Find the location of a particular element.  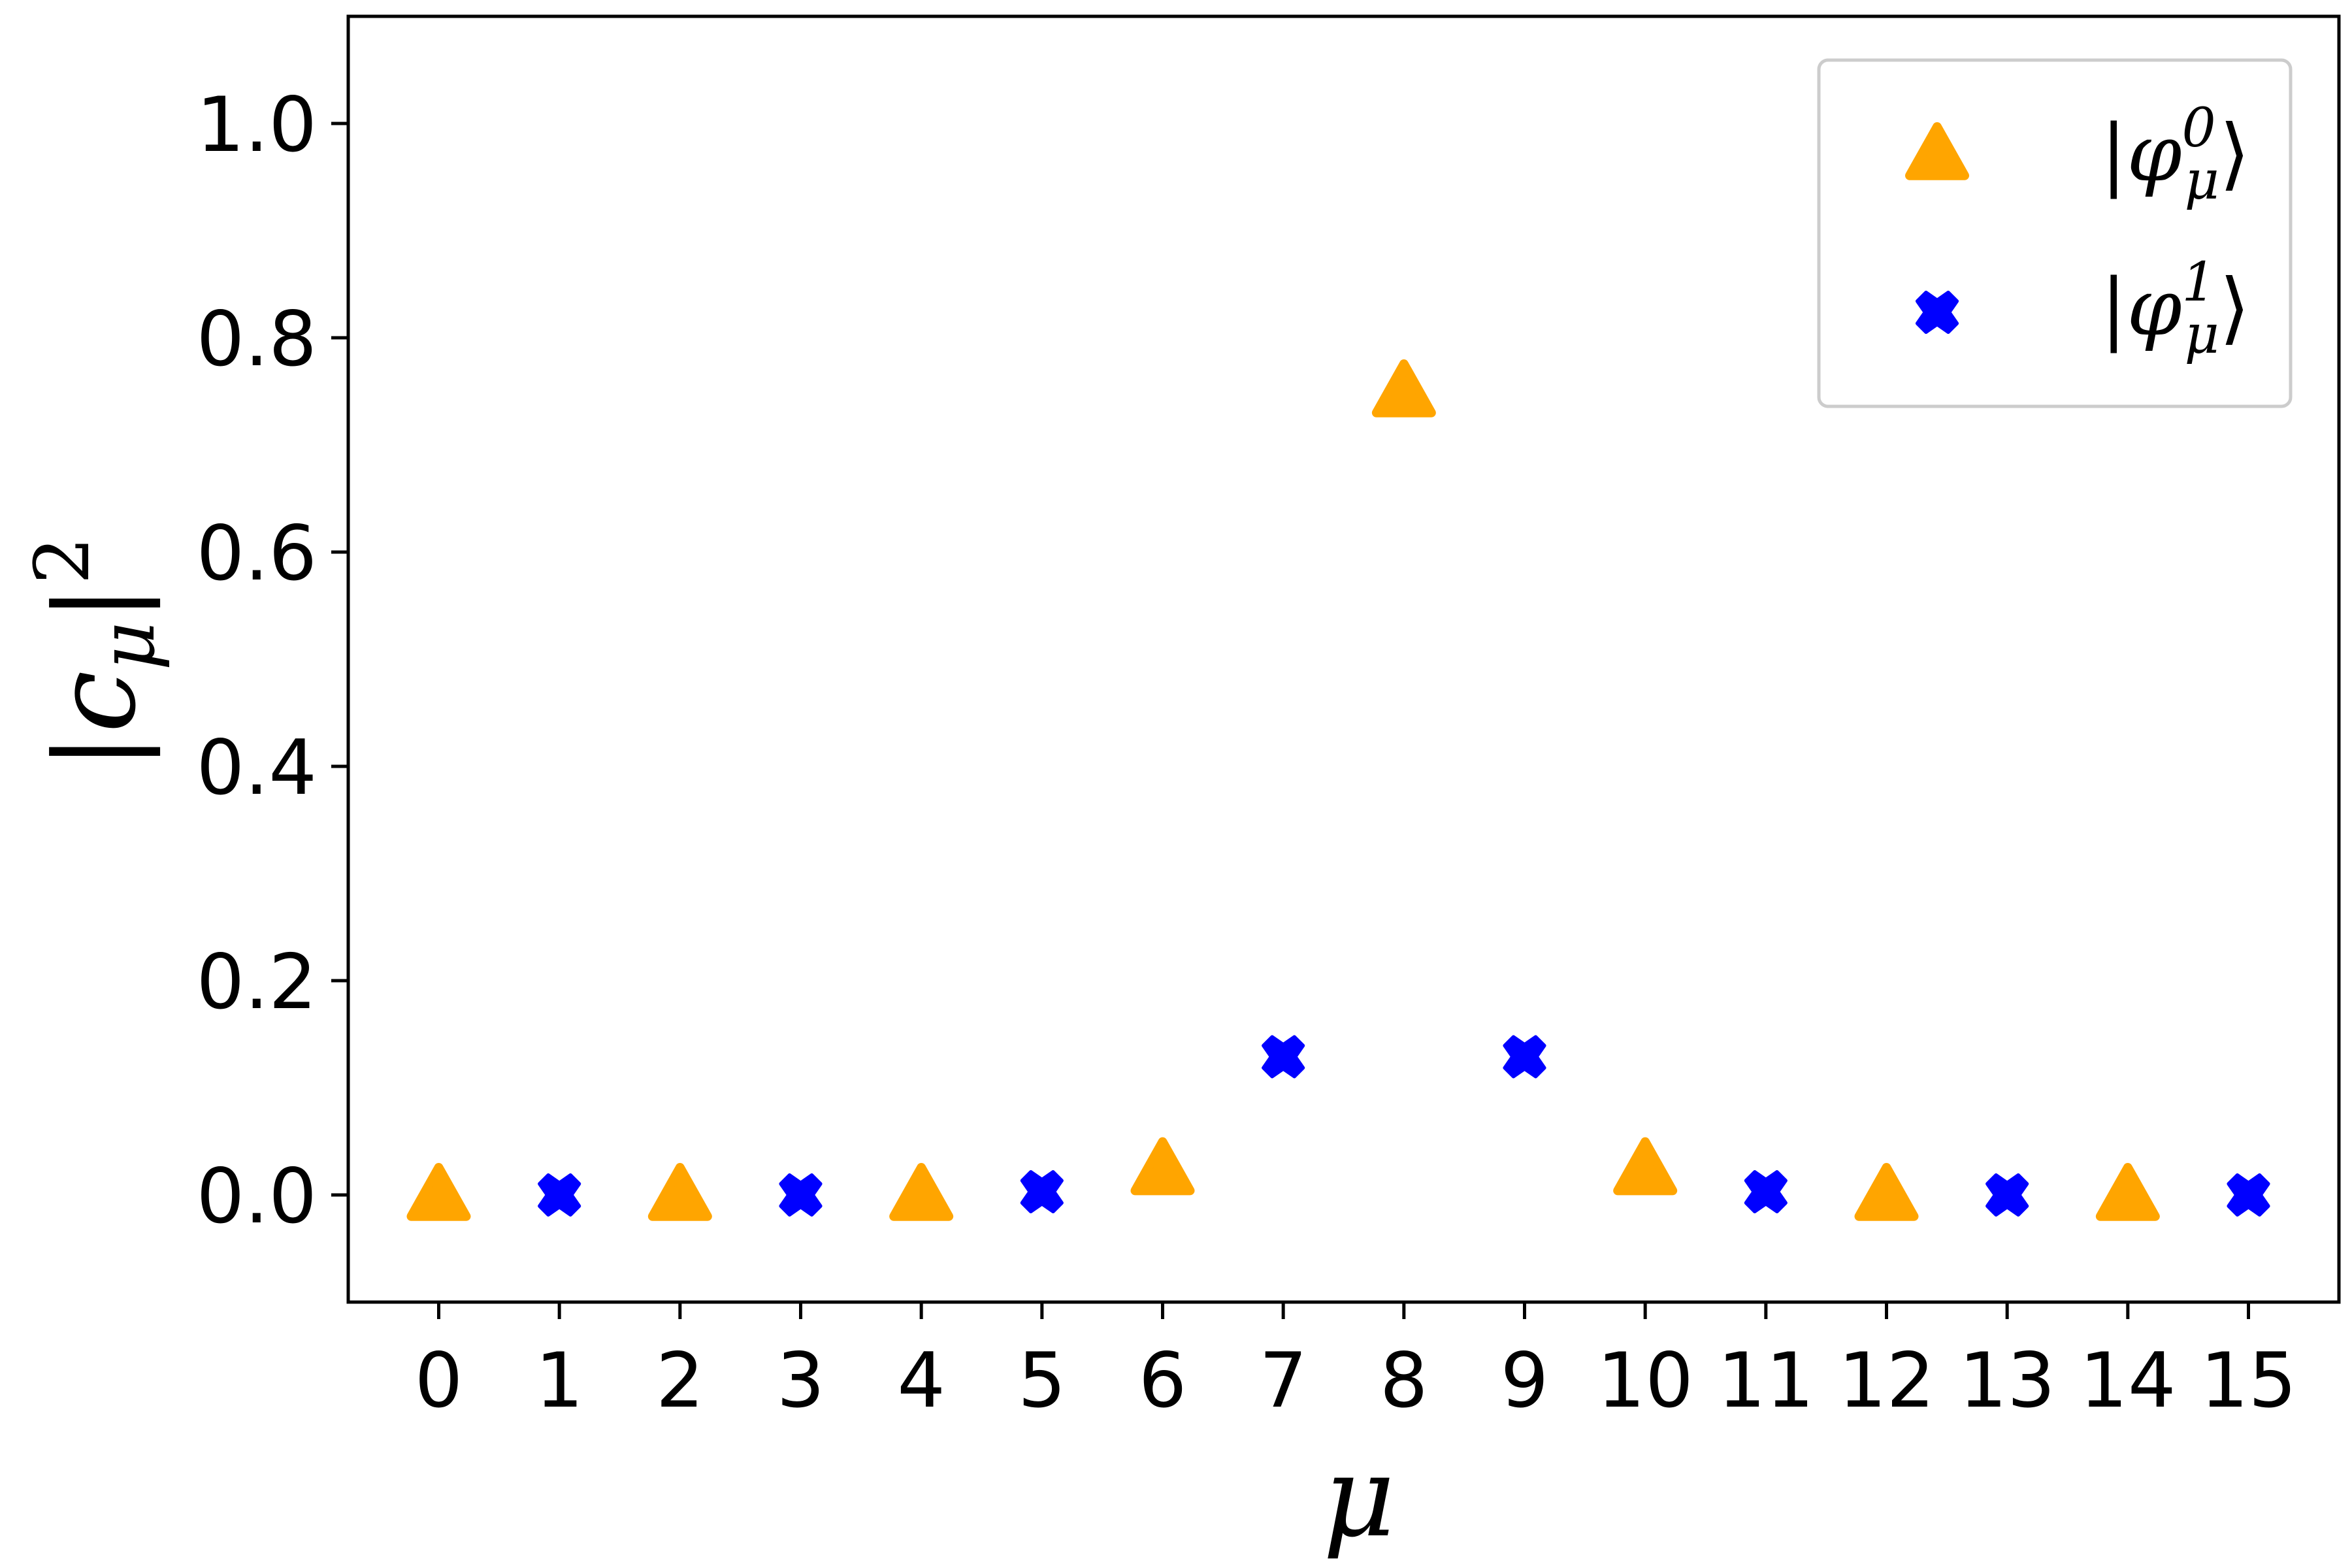

x-tick-label: 1 is located at coordinates (559, 1381).